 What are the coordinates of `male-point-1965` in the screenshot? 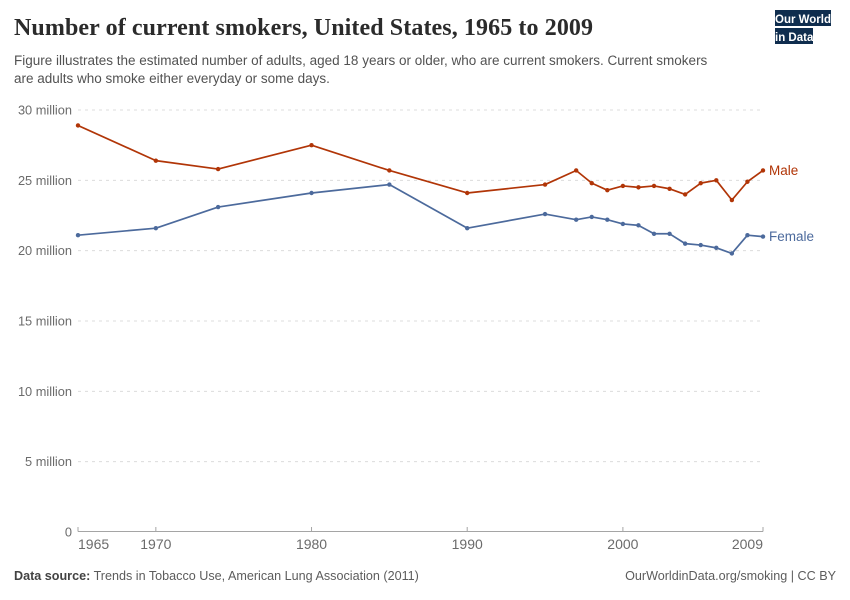 It's located at (78, 125).